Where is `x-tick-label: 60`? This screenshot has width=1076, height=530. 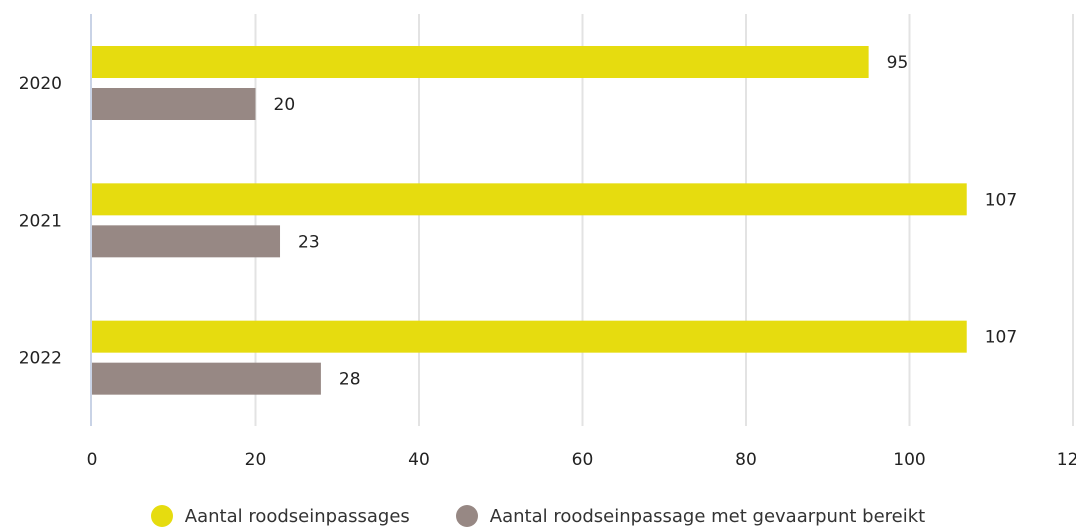 x-tick-label: 60 is located at coordinates (583, 460).